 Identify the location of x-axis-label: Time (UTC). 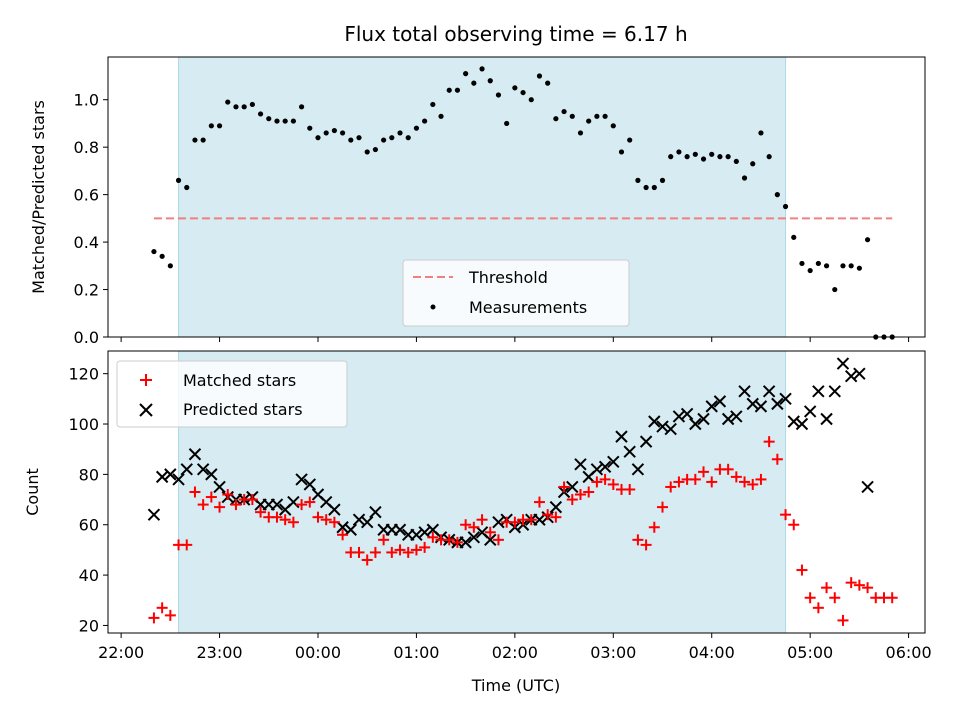
(515, 685).